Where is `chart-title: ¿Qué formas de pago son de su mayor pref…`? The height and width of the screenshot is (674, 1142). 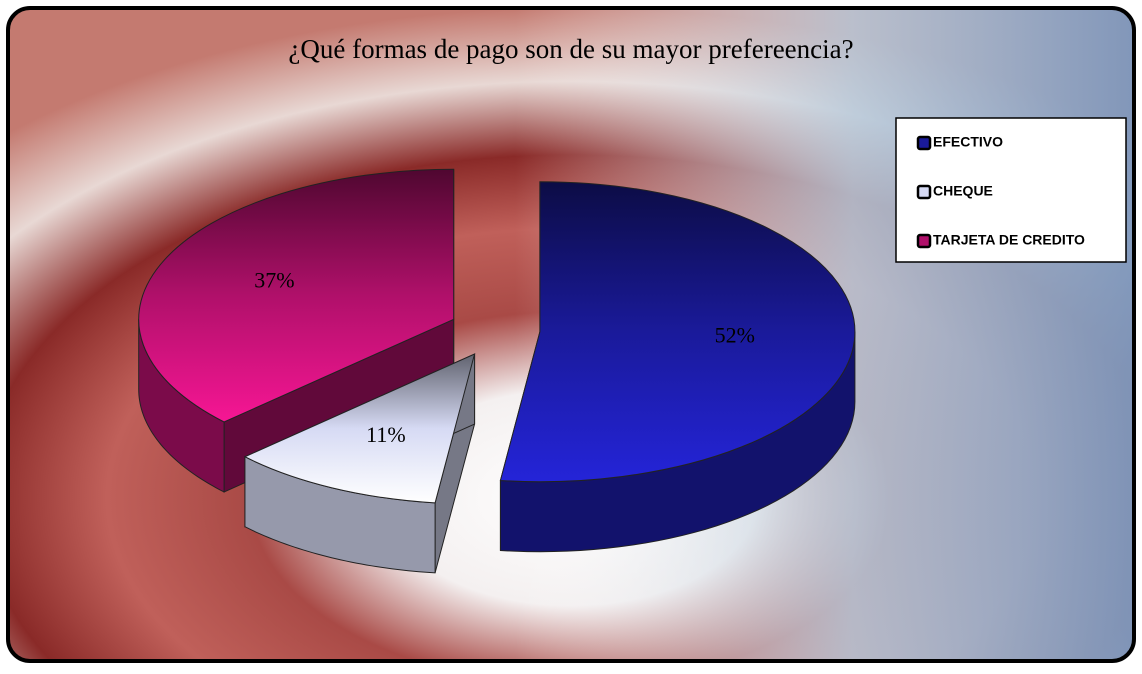
chart-title: ¿Qué formas de pago son de su mayor pref… is located at coordinates (570, 49).